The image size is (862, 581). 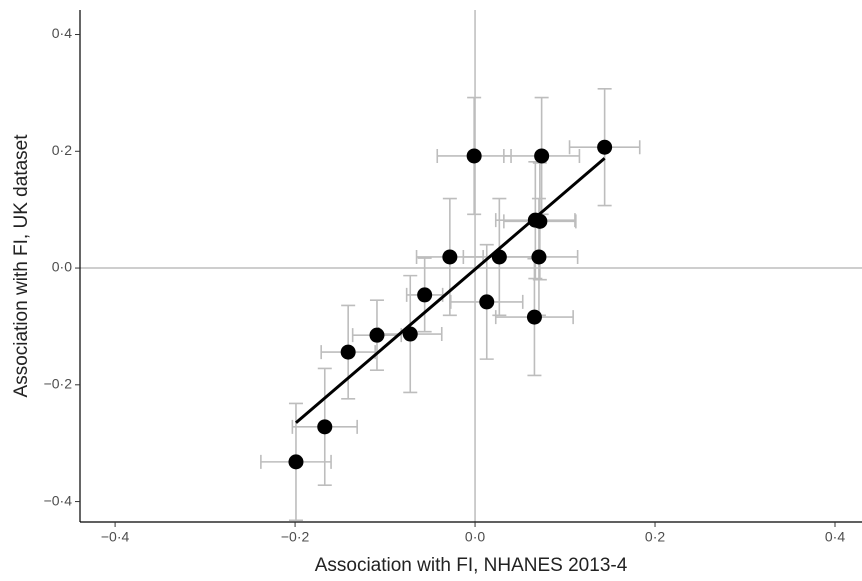 I want to click on x-tick-label: 0·2, so click(x=655, y=537).